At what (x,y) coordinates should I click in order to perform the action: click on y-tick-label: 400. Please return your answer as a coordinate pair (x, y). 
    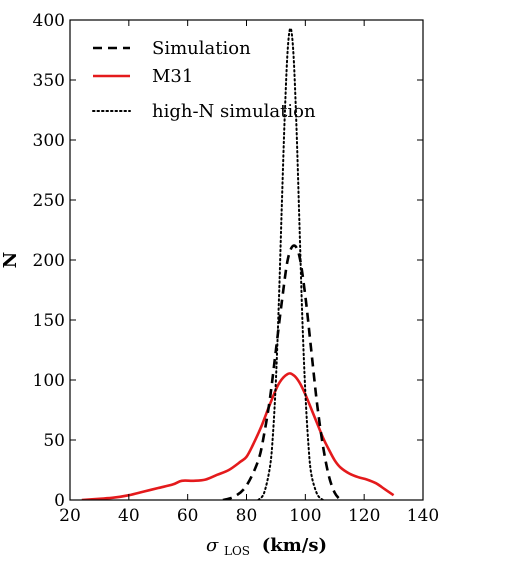
    Looking at the image, I should click on (49, 21).